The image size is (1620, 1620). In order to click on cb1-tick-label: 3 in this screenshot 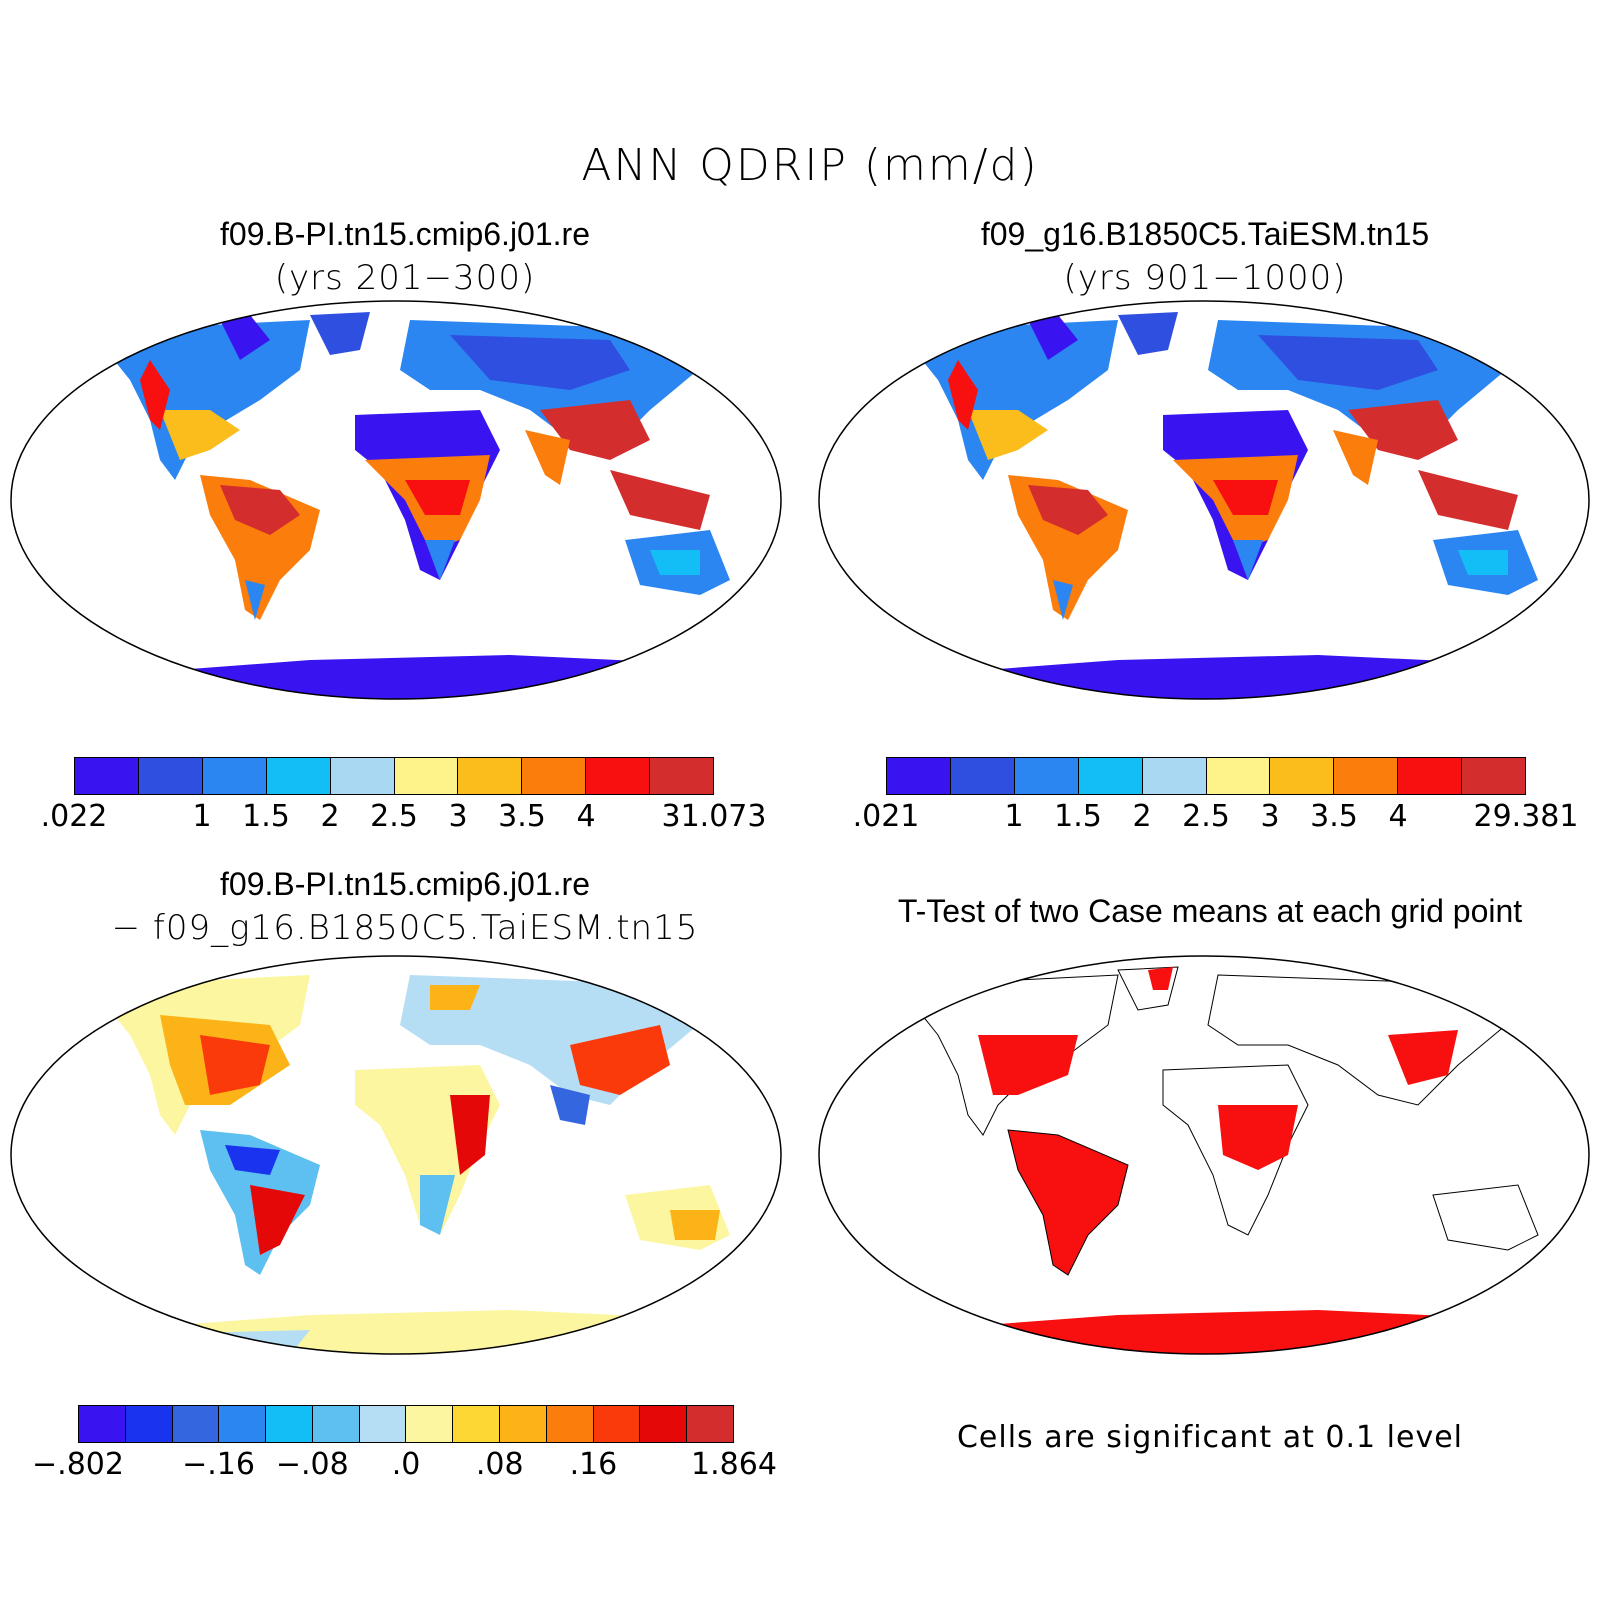, I will do `click(458, 816)`.